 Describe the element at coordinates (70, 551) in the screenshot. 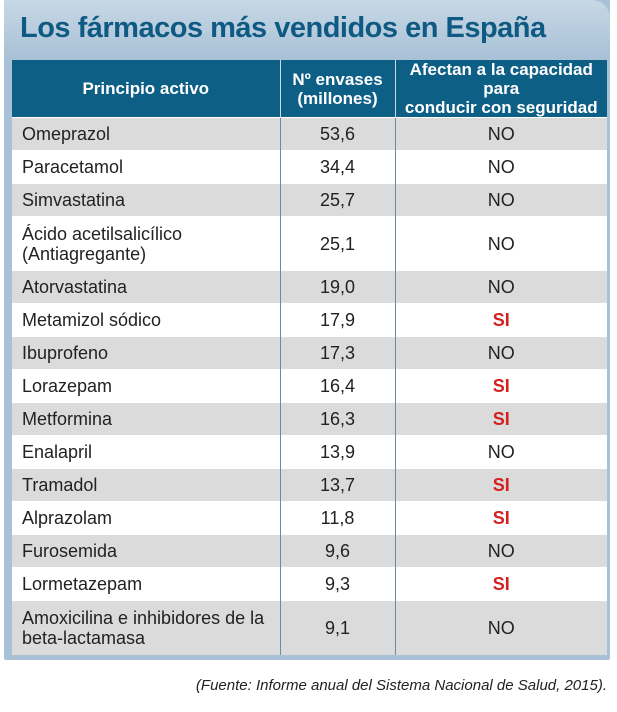

I see `drug-name: Furosemida` at that location.